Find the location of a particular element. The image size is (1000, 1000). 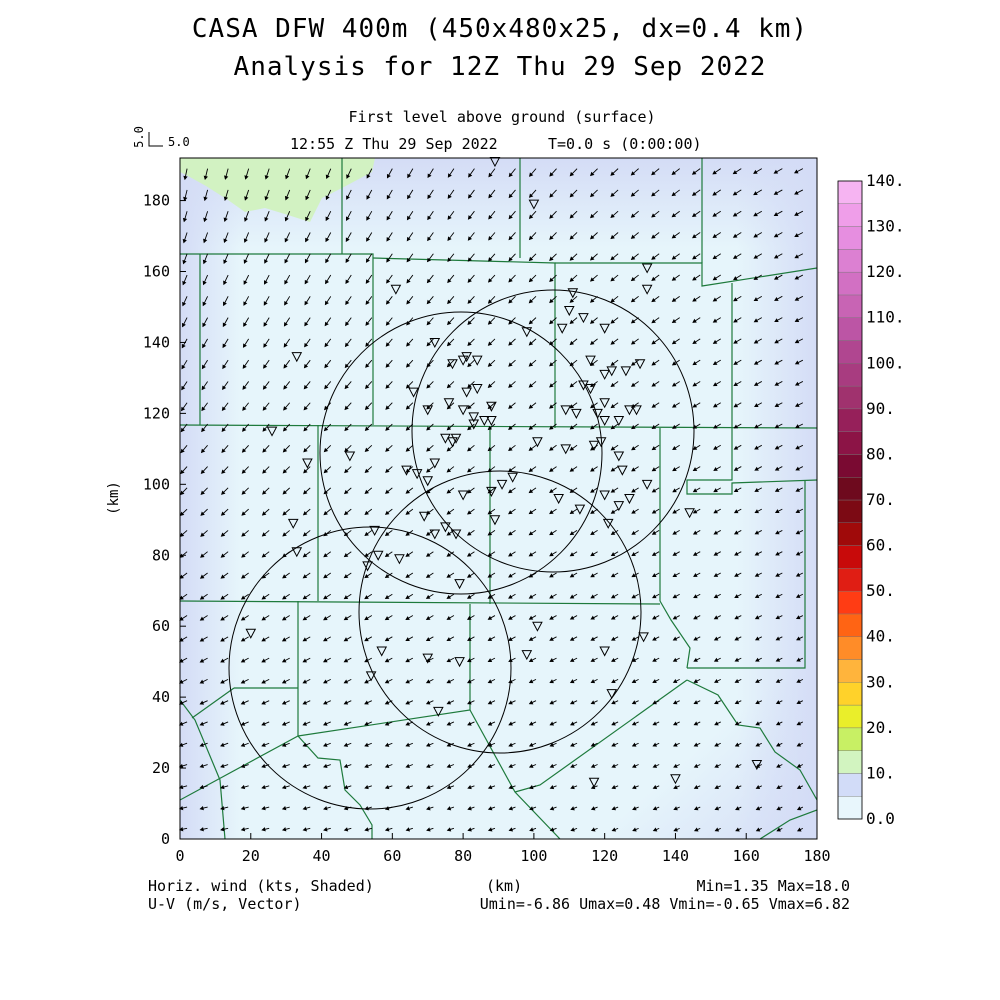

y-tick-label: 0 is located at coordinates (165, 839).